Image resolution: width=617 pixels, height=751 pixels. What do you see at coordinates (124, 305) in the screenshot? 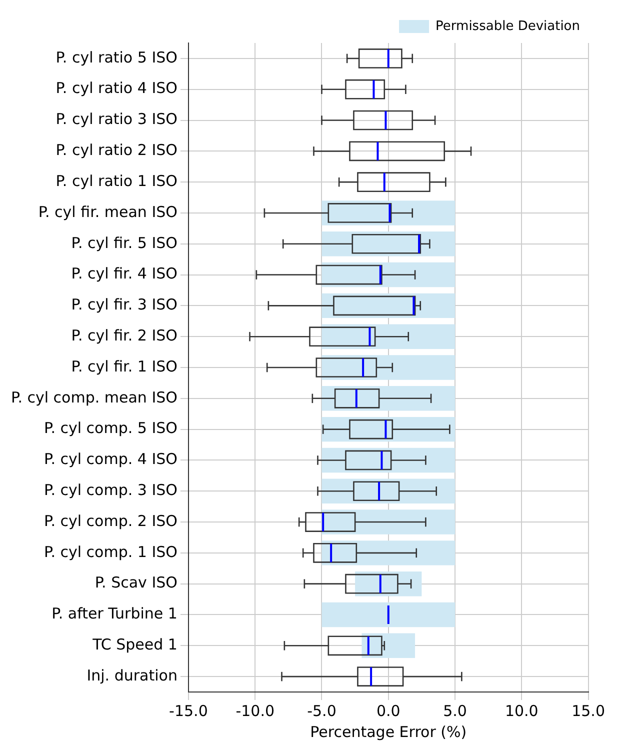
I see `y-tick-label: P. cyl fir. 3 ISO` at bounding box center [124, 305].